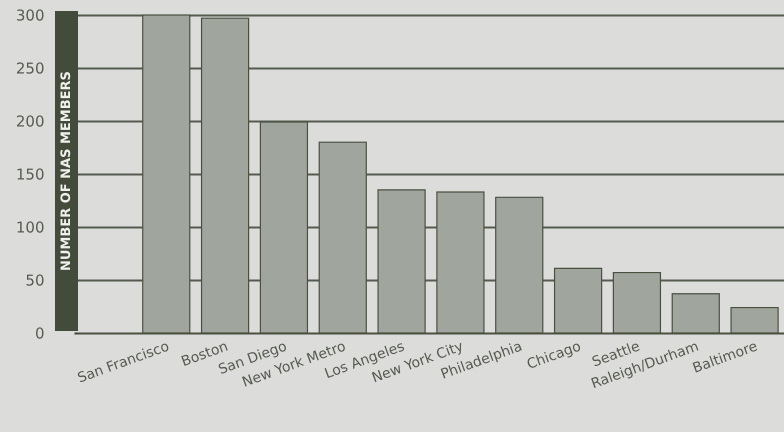 The height and width of the screenshot is (432, 784). I want to click on y-tick-label: 200, so click(30, 121).